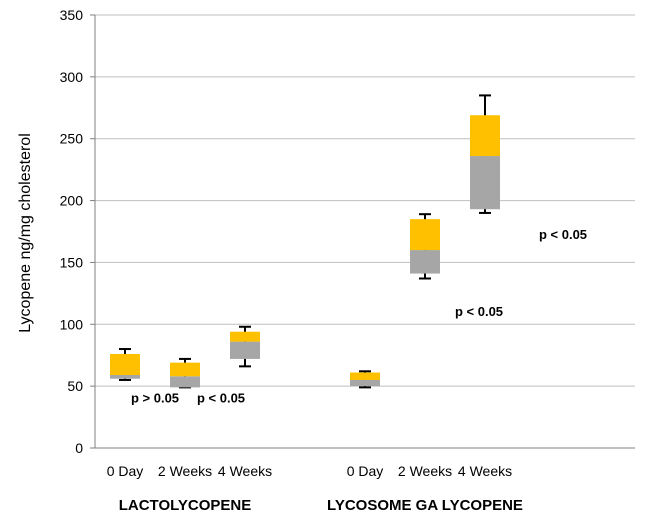 The image size is (653, 517). Describe the element at coordinates (321, 505) in the screenshot. I see `group-labels: LACTOLYCOPENE LYCOSOME GA LYCOPENE` at that location.